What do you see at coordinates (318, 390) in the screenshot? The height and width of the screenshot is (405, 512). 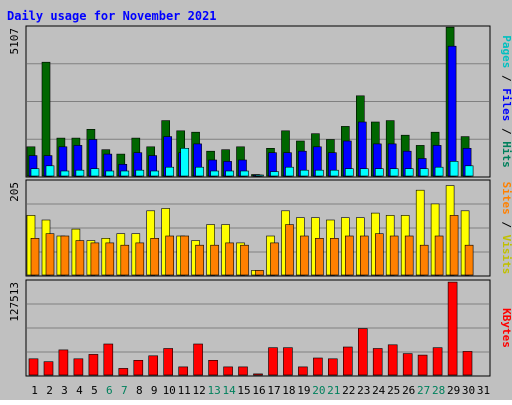 I see `x-tick-label: 20` at bounding box center [318, 390].